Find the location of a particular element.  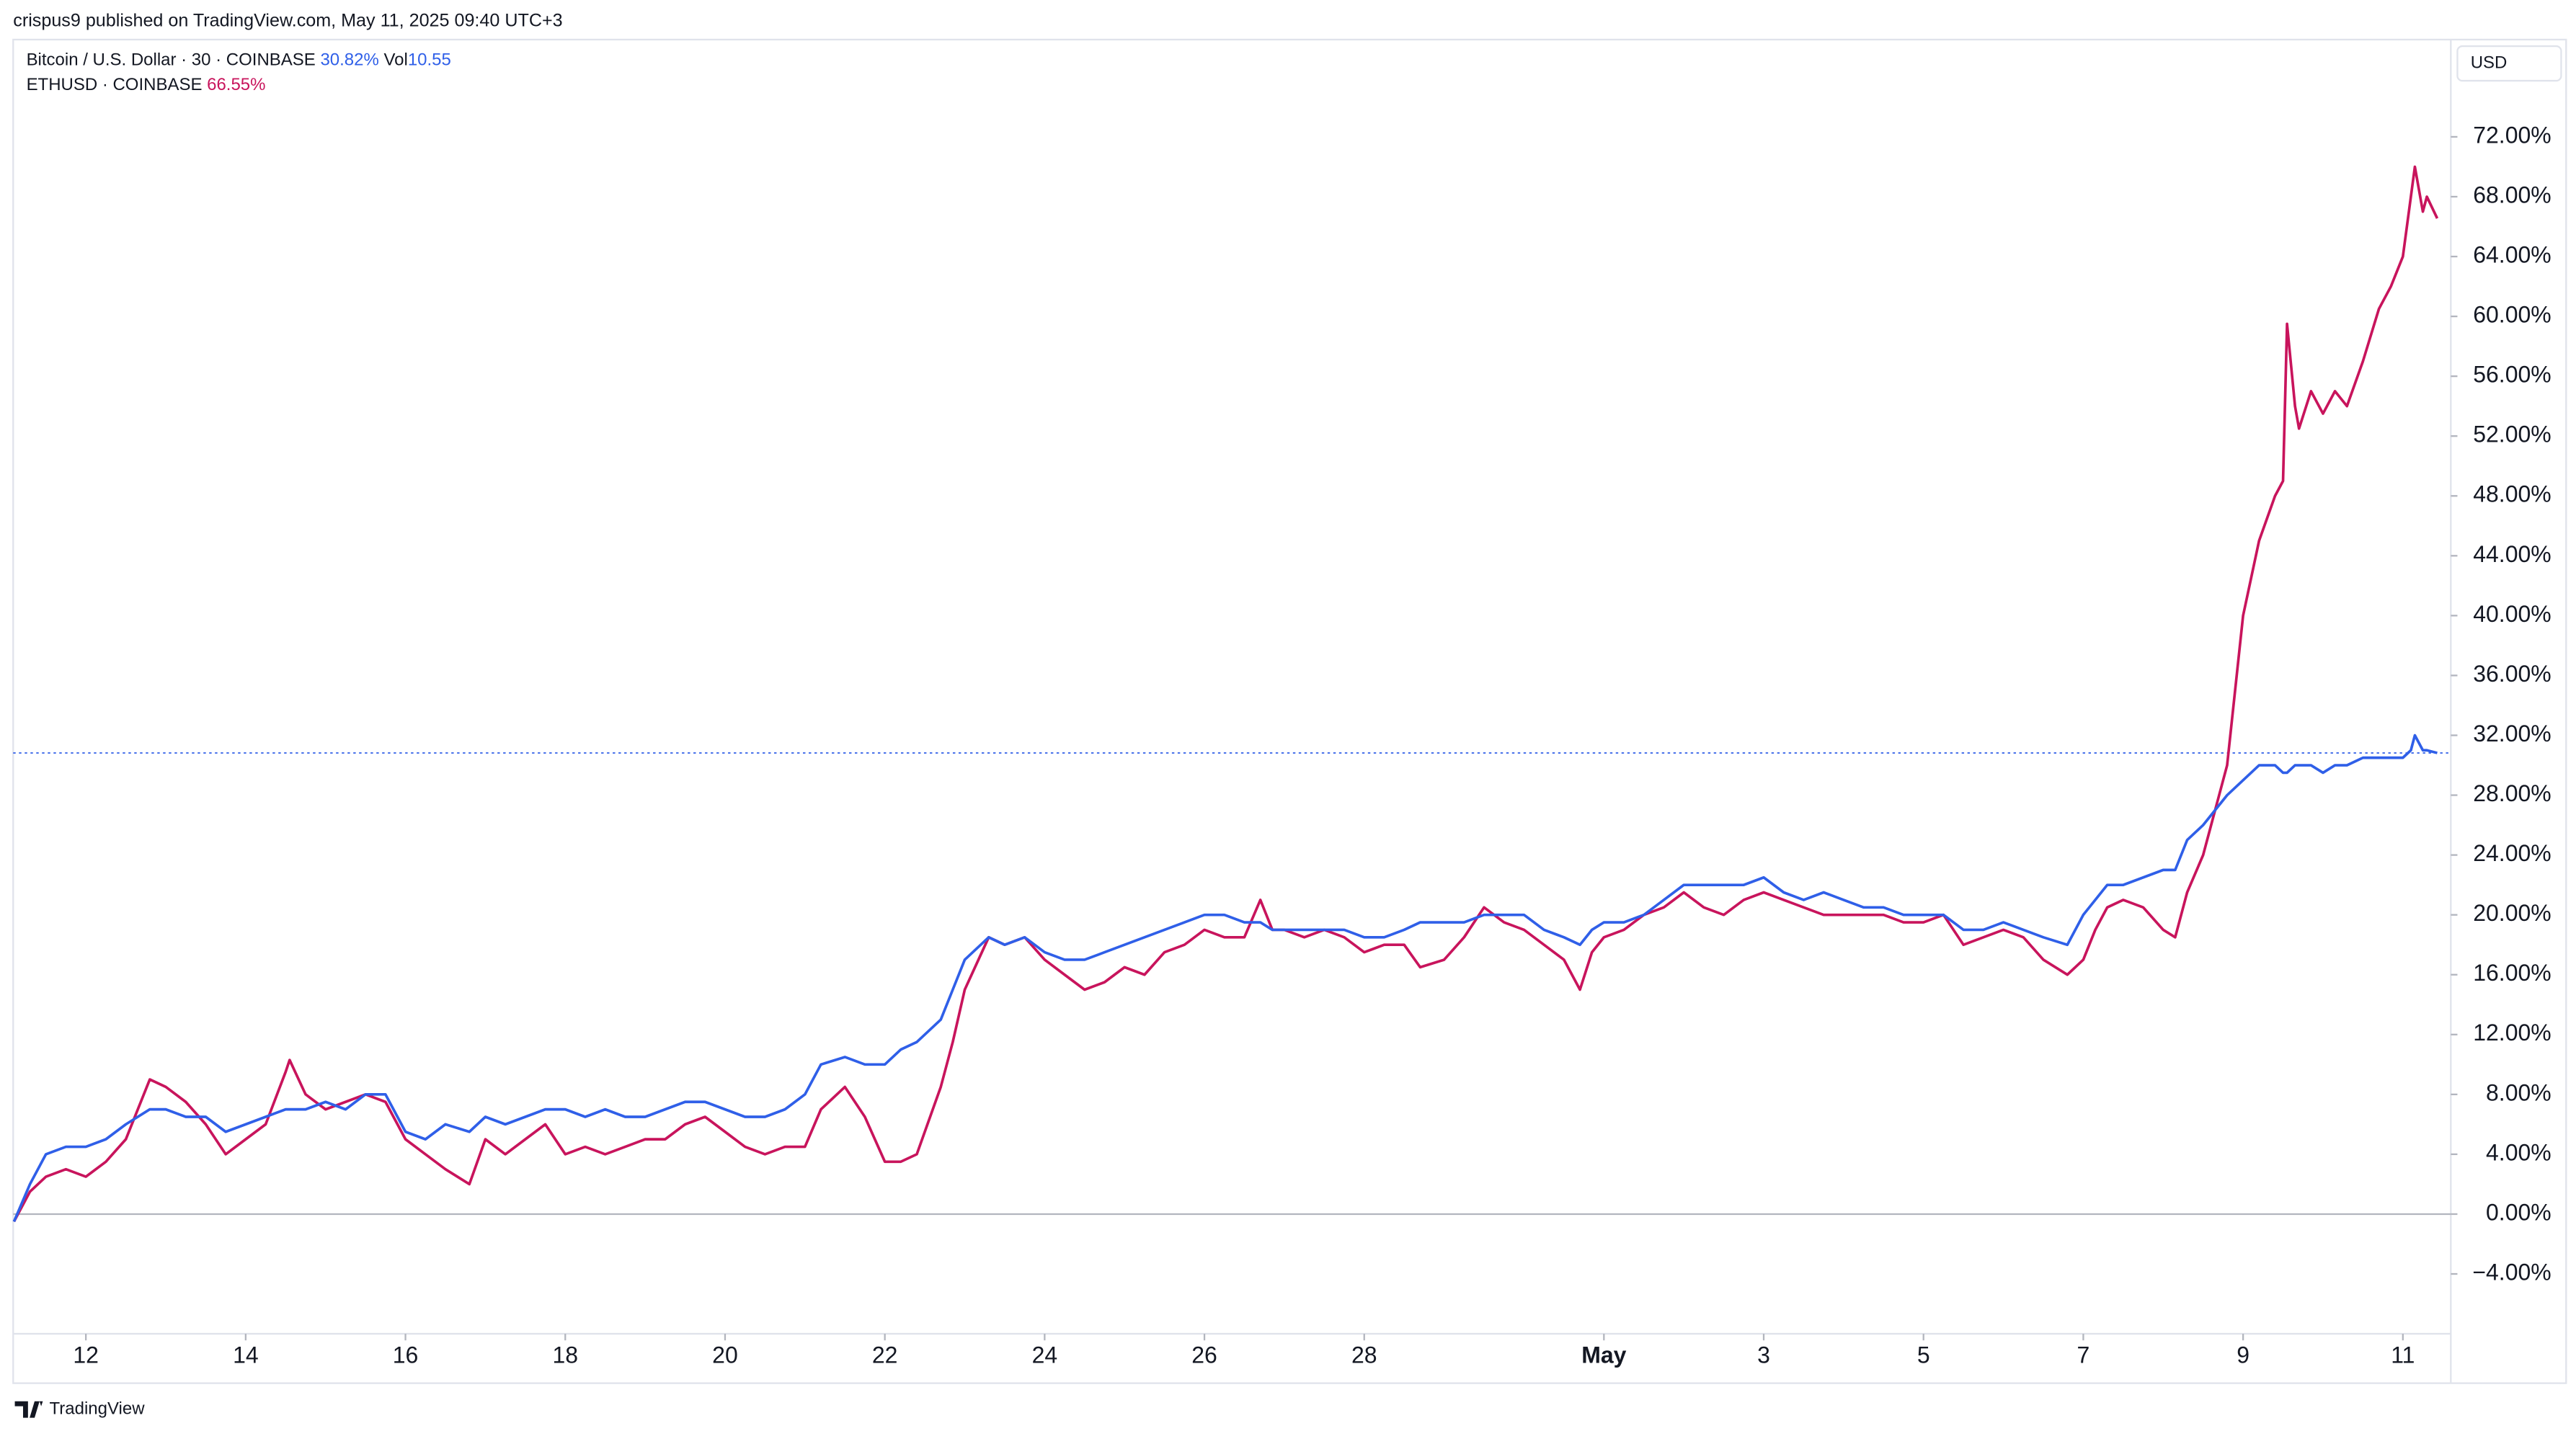

y-tick-label: 52.00% is located at coordinates (2512, 434).